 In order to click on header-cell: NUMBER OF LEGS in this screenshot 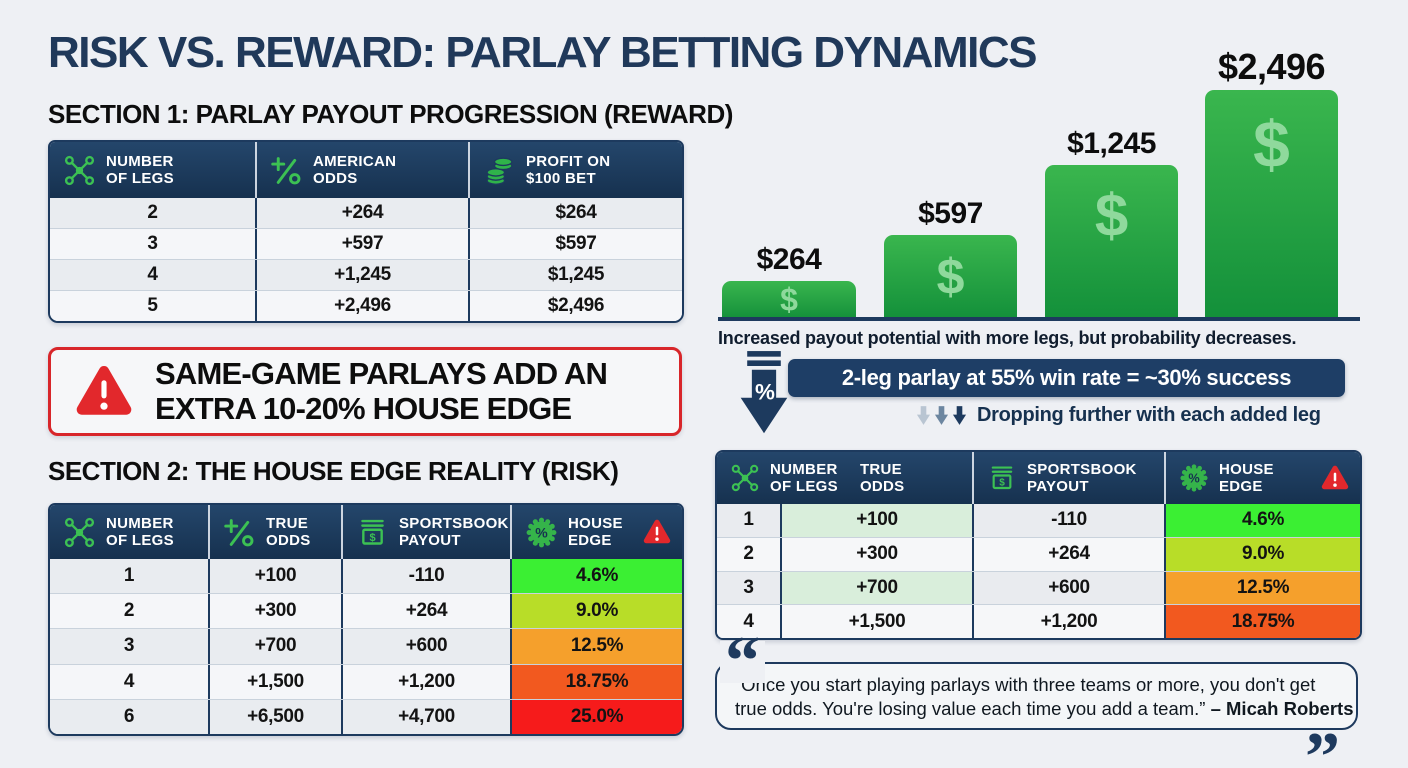, I will do `click(130, 532)`.